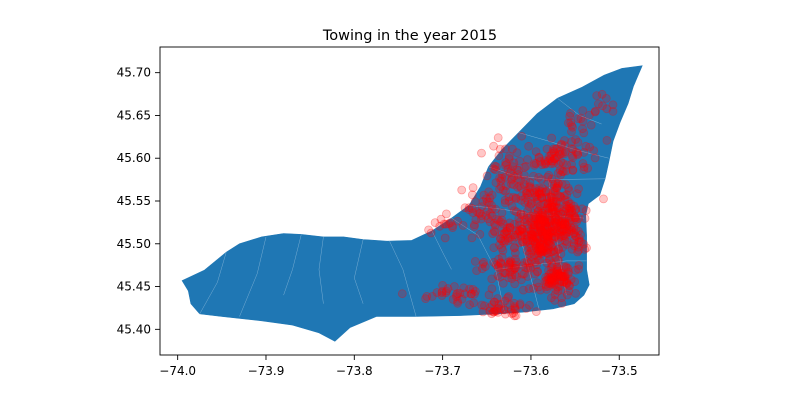 The image size is (800, 400). Describe the element at coordinates (409, 36) in the screenshot. I see `chart-title: Towing in the year 2015` at that location.